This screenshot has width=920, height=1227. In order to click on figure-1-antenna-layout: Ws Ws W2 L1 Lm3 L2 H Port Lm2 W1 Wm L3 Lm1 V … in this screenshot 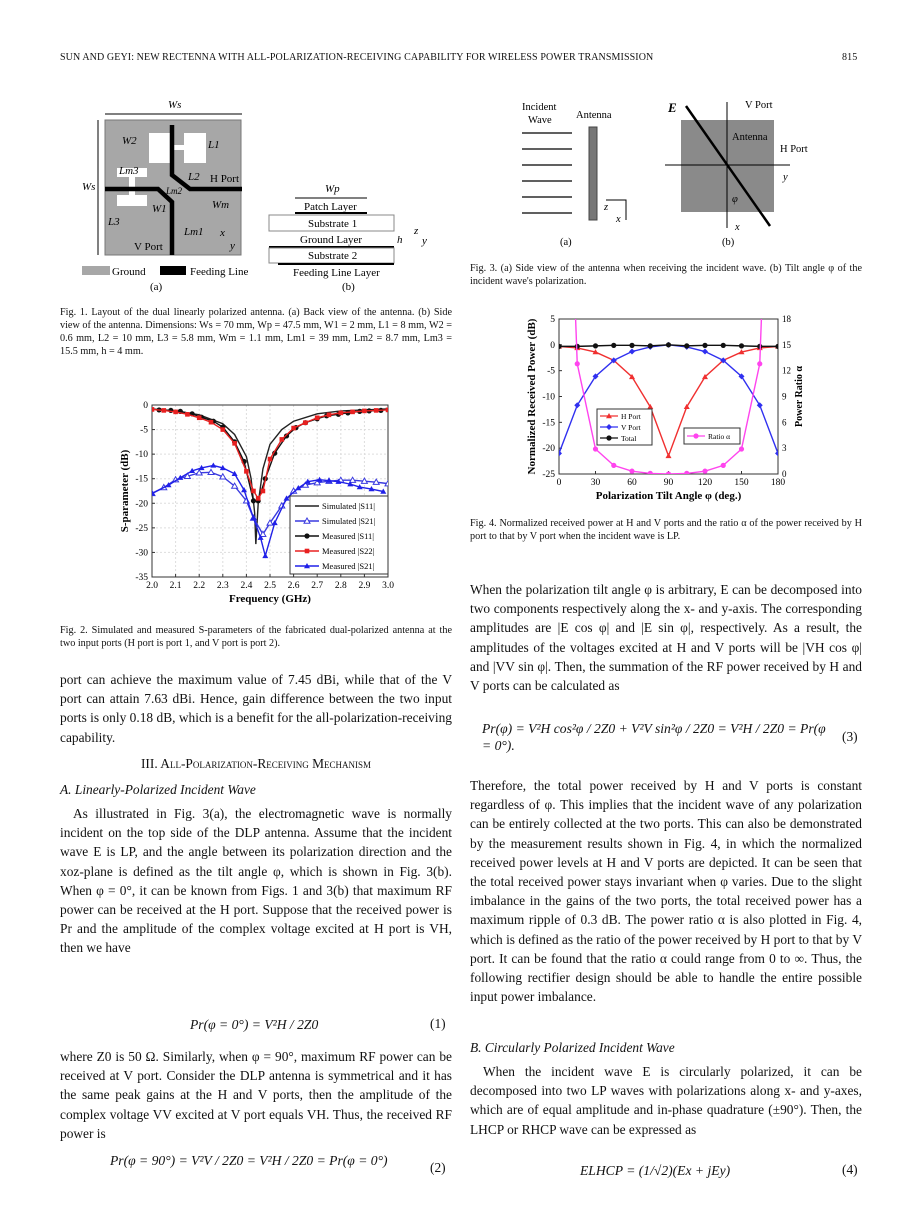, I will do `click(254, 196)`.